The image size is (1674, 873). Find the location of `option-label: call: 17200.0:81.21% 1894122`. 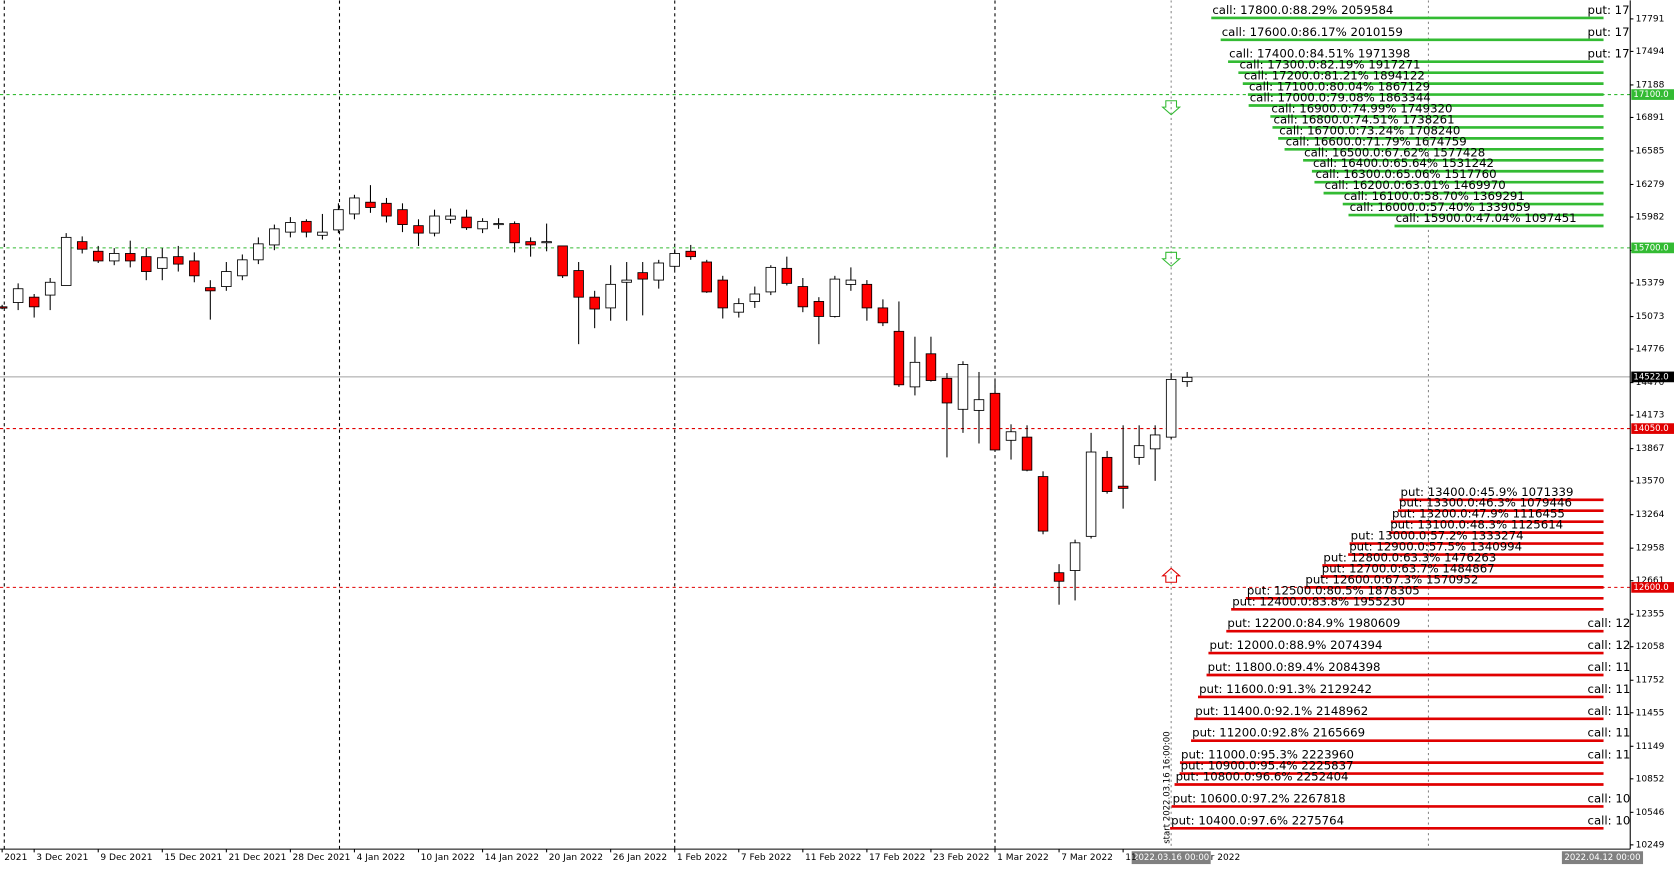

option-label: call: 17200.0:81.21% 1894122 is located at coordinates (1334, 76).